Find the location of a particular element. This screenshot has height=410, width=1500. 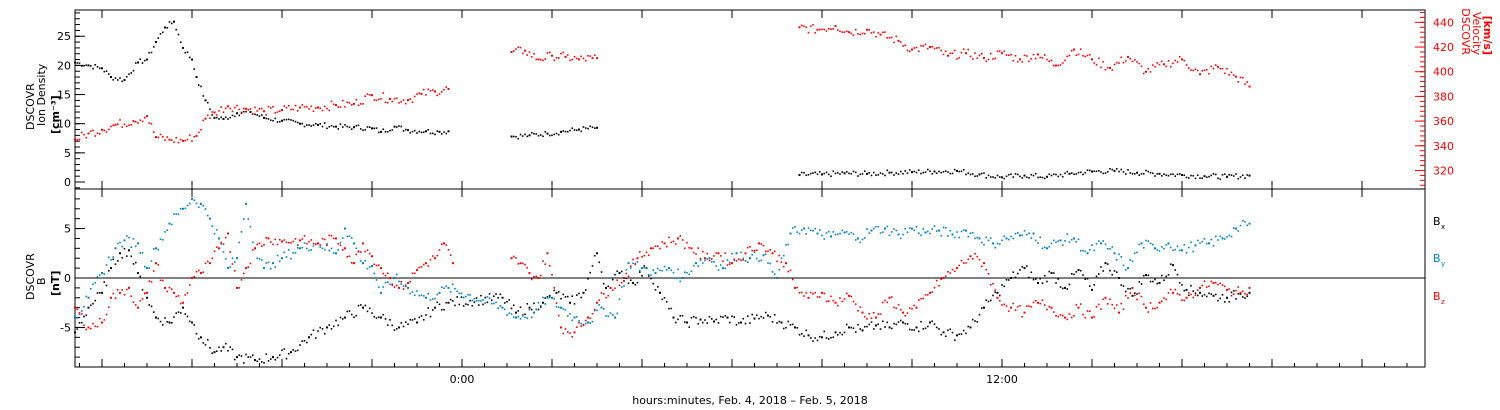

left-y-tick-label: 25 is located at coordinates (64, 36).